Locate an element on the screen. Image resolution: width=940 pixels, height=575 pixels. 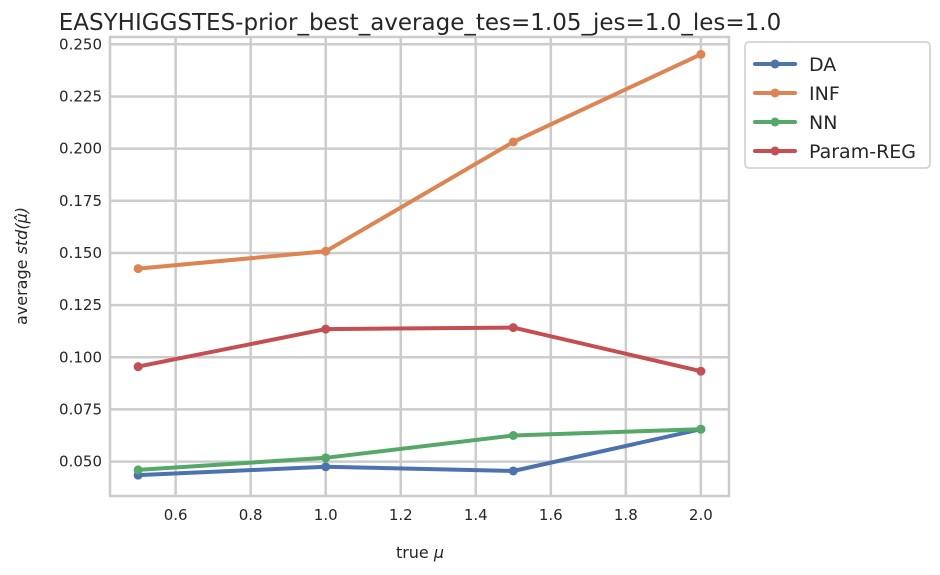
y-tick-label: 0.075 is located at coordinates (80, 409).